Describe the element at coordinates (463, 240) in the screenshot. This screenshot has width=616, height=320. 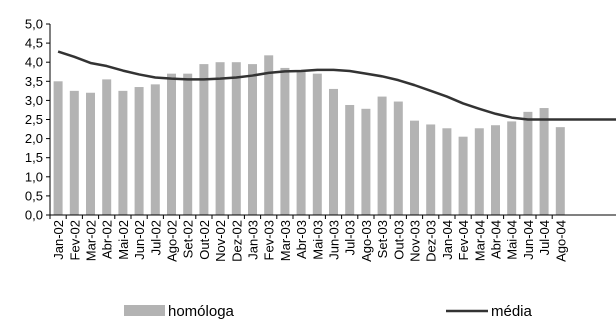
I see `x-tick-label: Fev-04` at that location.